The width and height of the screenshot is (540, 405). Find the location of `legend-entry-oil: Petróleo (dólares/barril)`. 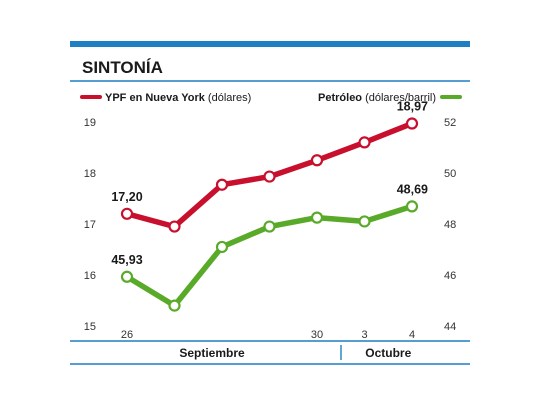

legend-entry-oil: Petróleo (dólares/barril) is located at coordinates (377, 98).